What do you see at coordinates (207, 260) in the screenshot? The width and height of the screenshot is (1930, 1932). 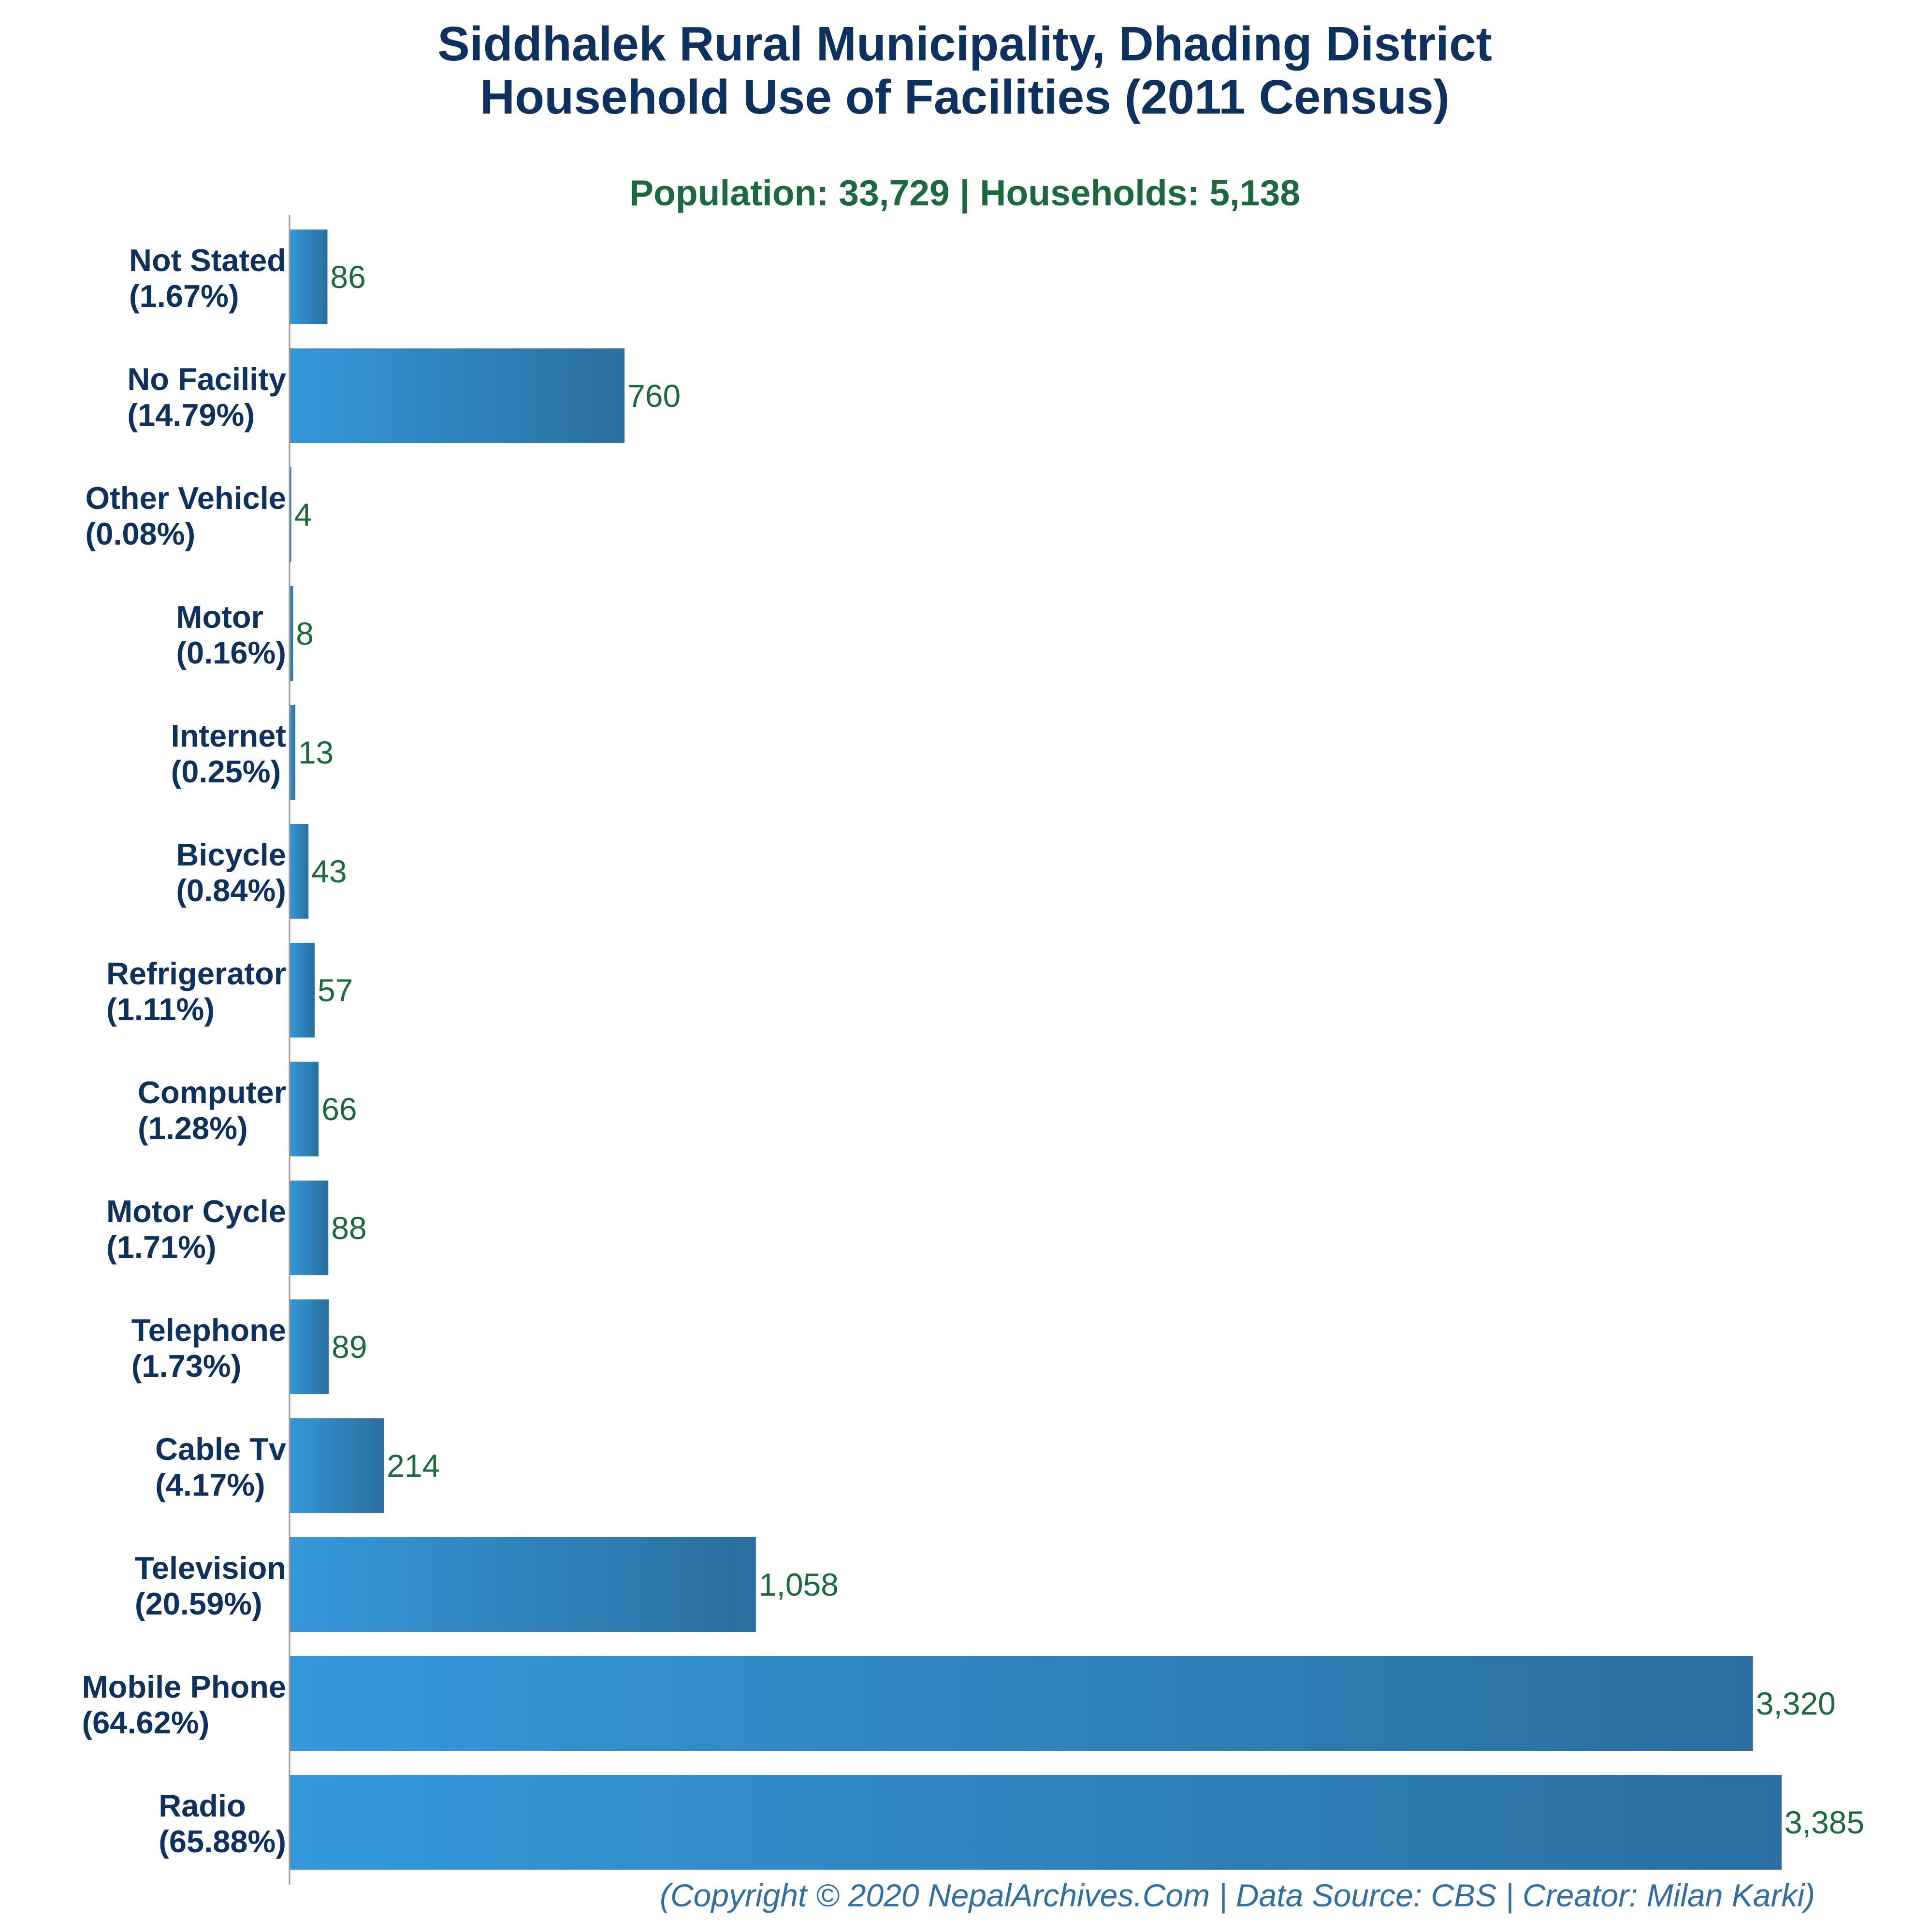 I see `category-label: Not Stated` at bounding box center [207, 260].